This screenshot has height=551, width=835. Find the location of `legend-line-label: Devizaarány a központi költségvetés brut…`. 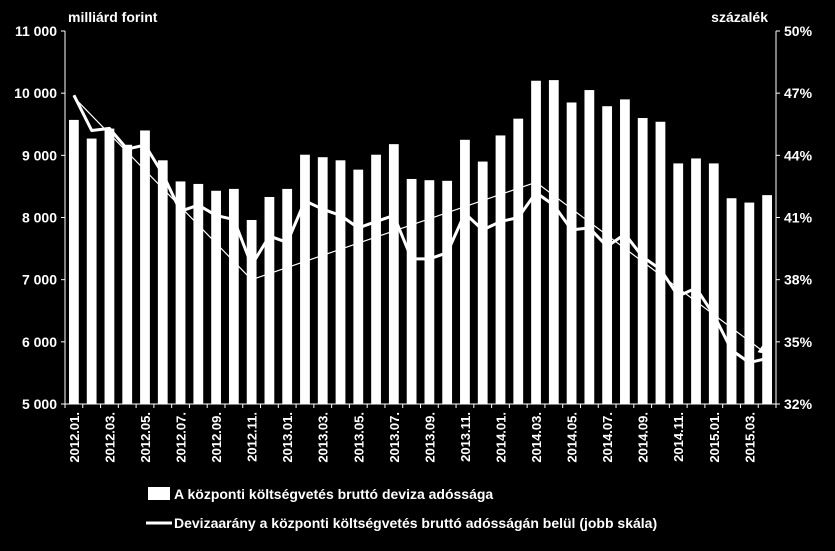

legend-line-label: Devizaarány a központi költségvetés brut… is located at coordinates (415, 523).